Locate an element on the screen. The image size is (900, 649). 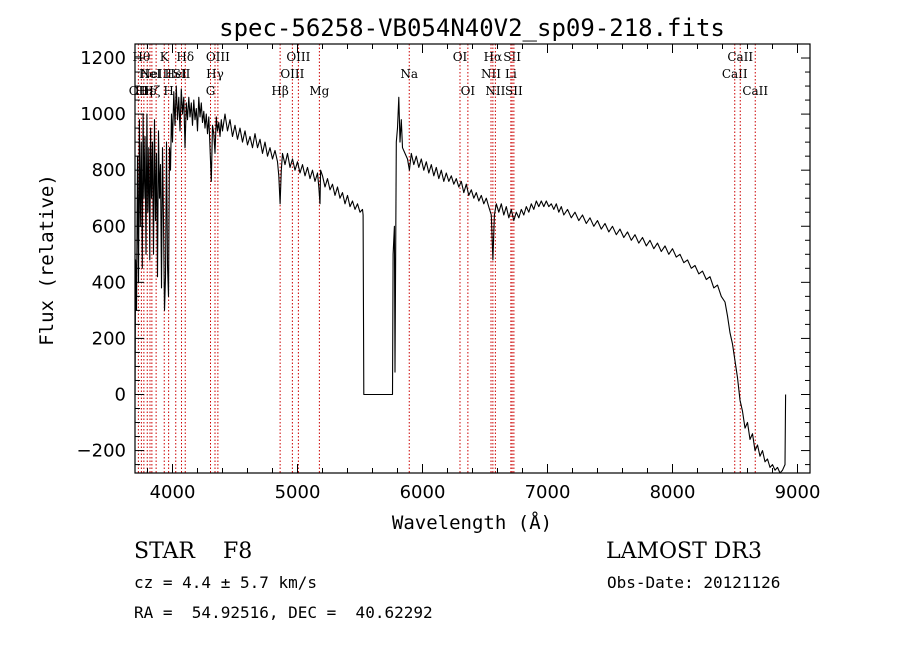
line-marker-label: Mg is located at coordinates (319, 91).